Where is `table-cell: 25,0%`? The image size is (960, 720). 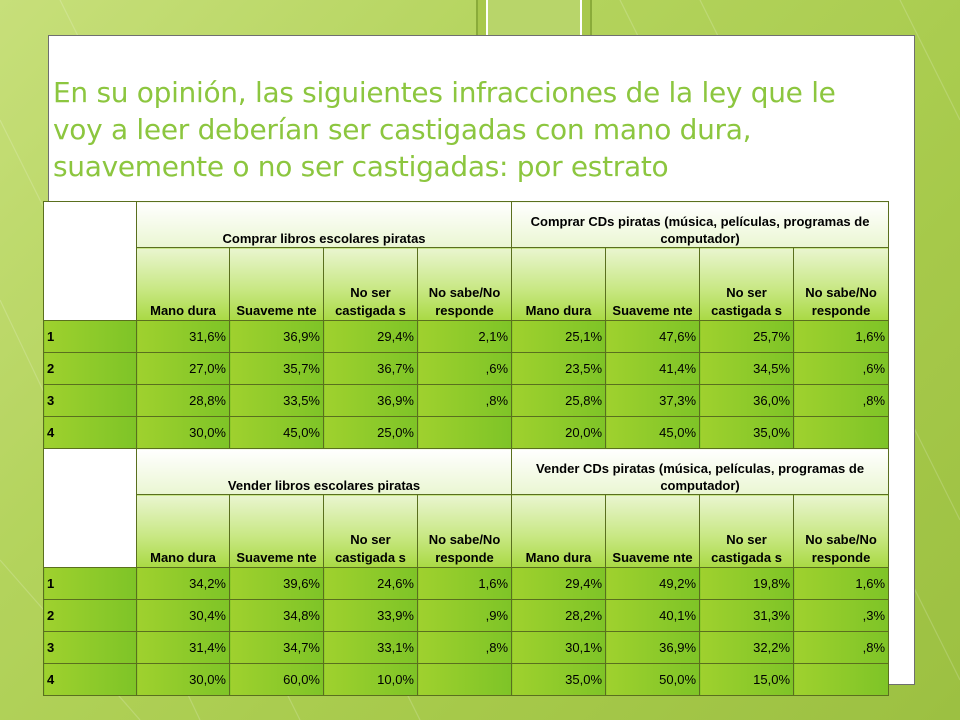 table-cell: 25,0% is located at coordinates (370, 432).